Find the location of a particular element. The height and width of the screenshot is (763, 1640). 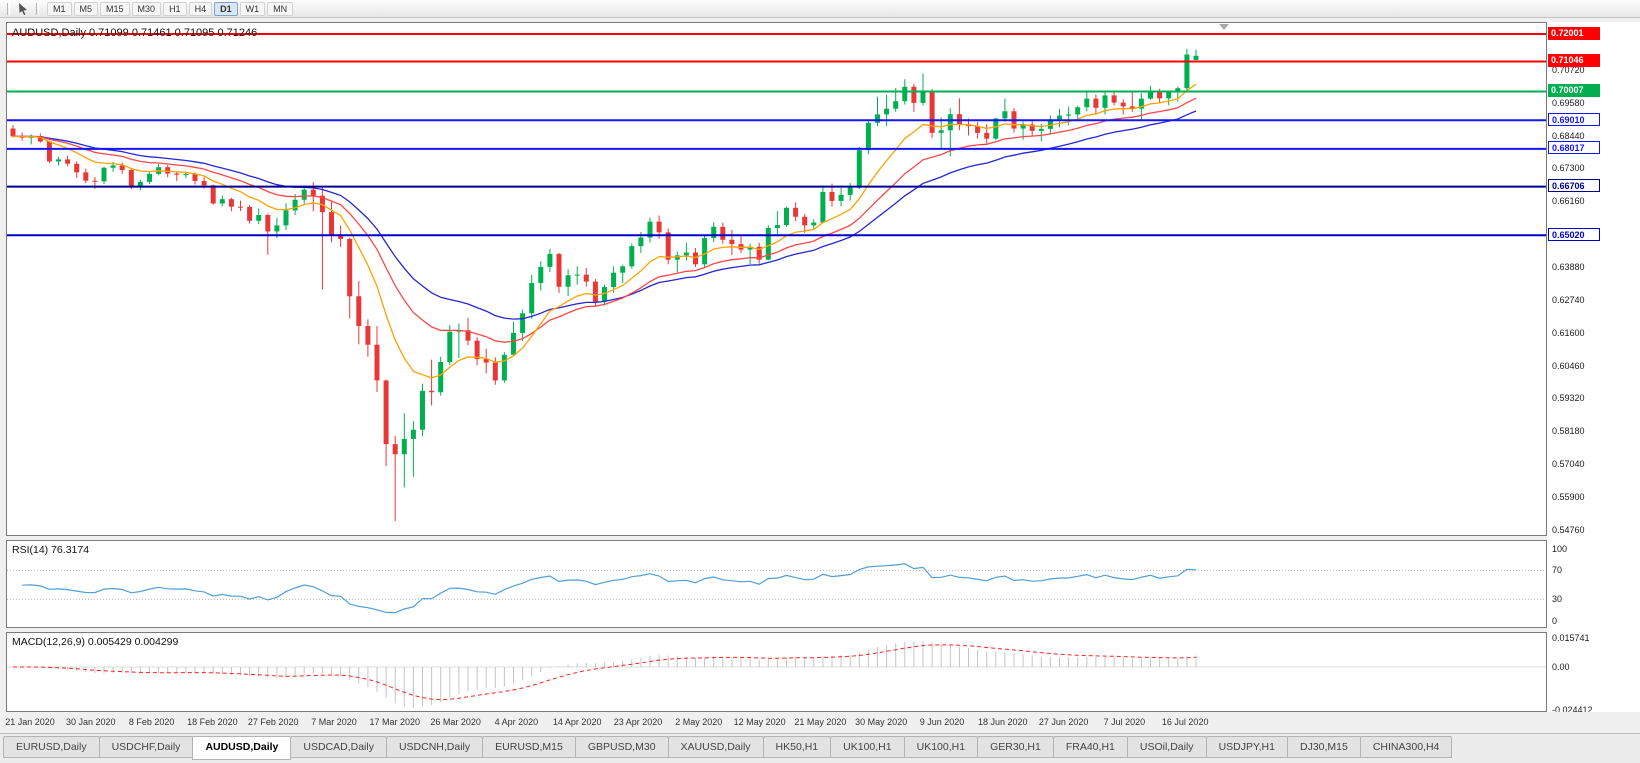

price-scale-label: 0.63880 is located at coordinates (1568, 267).